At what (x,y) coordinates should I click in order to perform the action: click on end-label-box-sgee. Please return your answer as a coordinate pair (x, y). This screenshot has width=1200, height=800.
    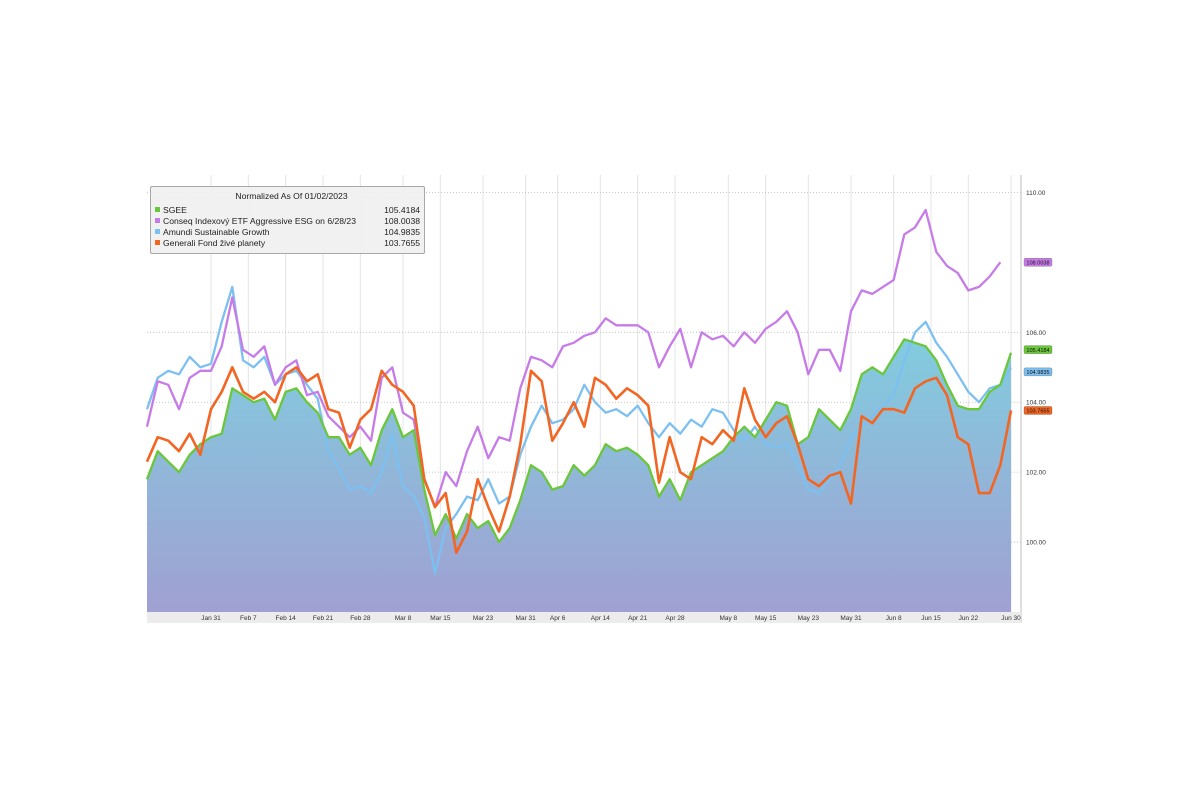
    Looking at the image, I should click on (1038, 349).